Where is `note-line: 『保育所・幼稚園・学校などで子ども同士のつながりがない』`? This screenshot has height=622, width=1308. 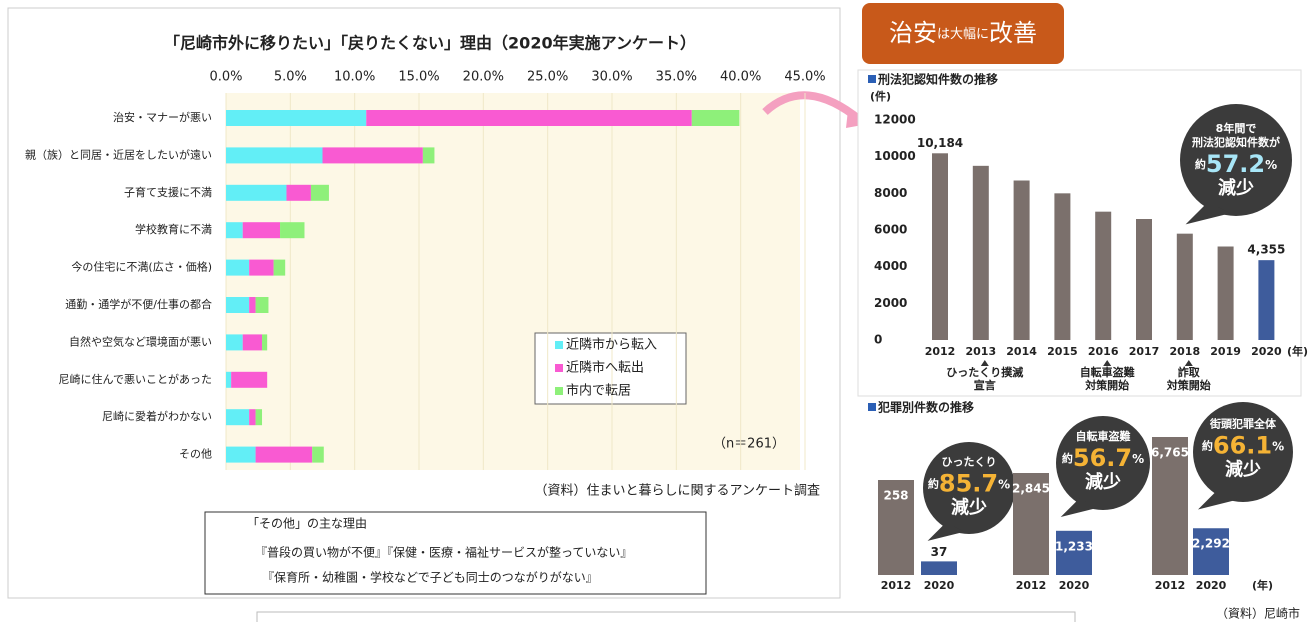
note-line: 『保育所・幼稚園・学校などで子ども同士のつながりがない』 is located at coordinates (430, 577).